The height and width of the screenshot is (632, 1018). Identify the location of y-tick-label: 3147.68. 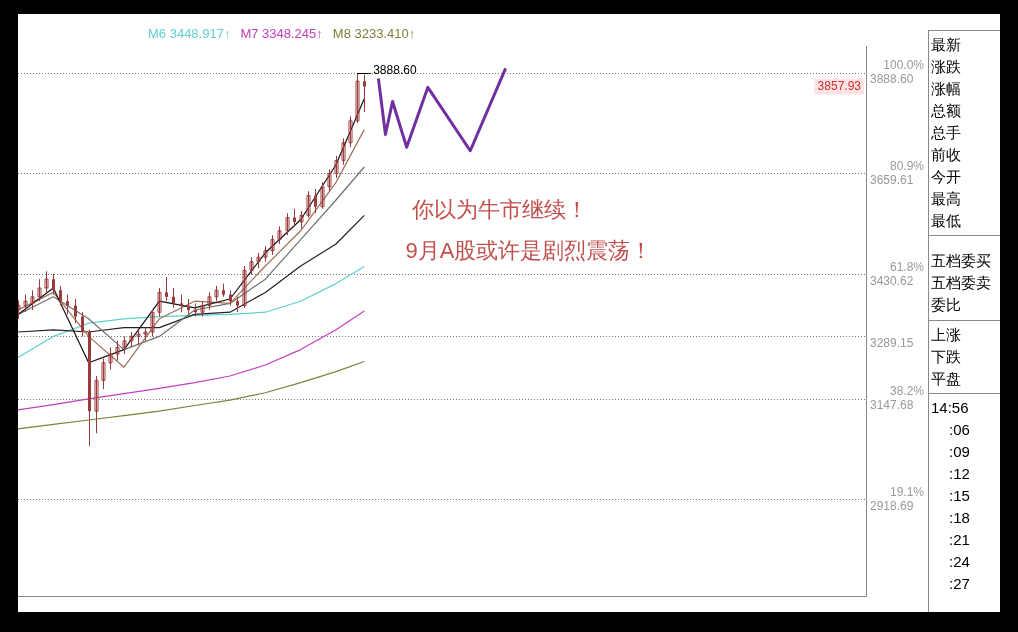
(892, 405).